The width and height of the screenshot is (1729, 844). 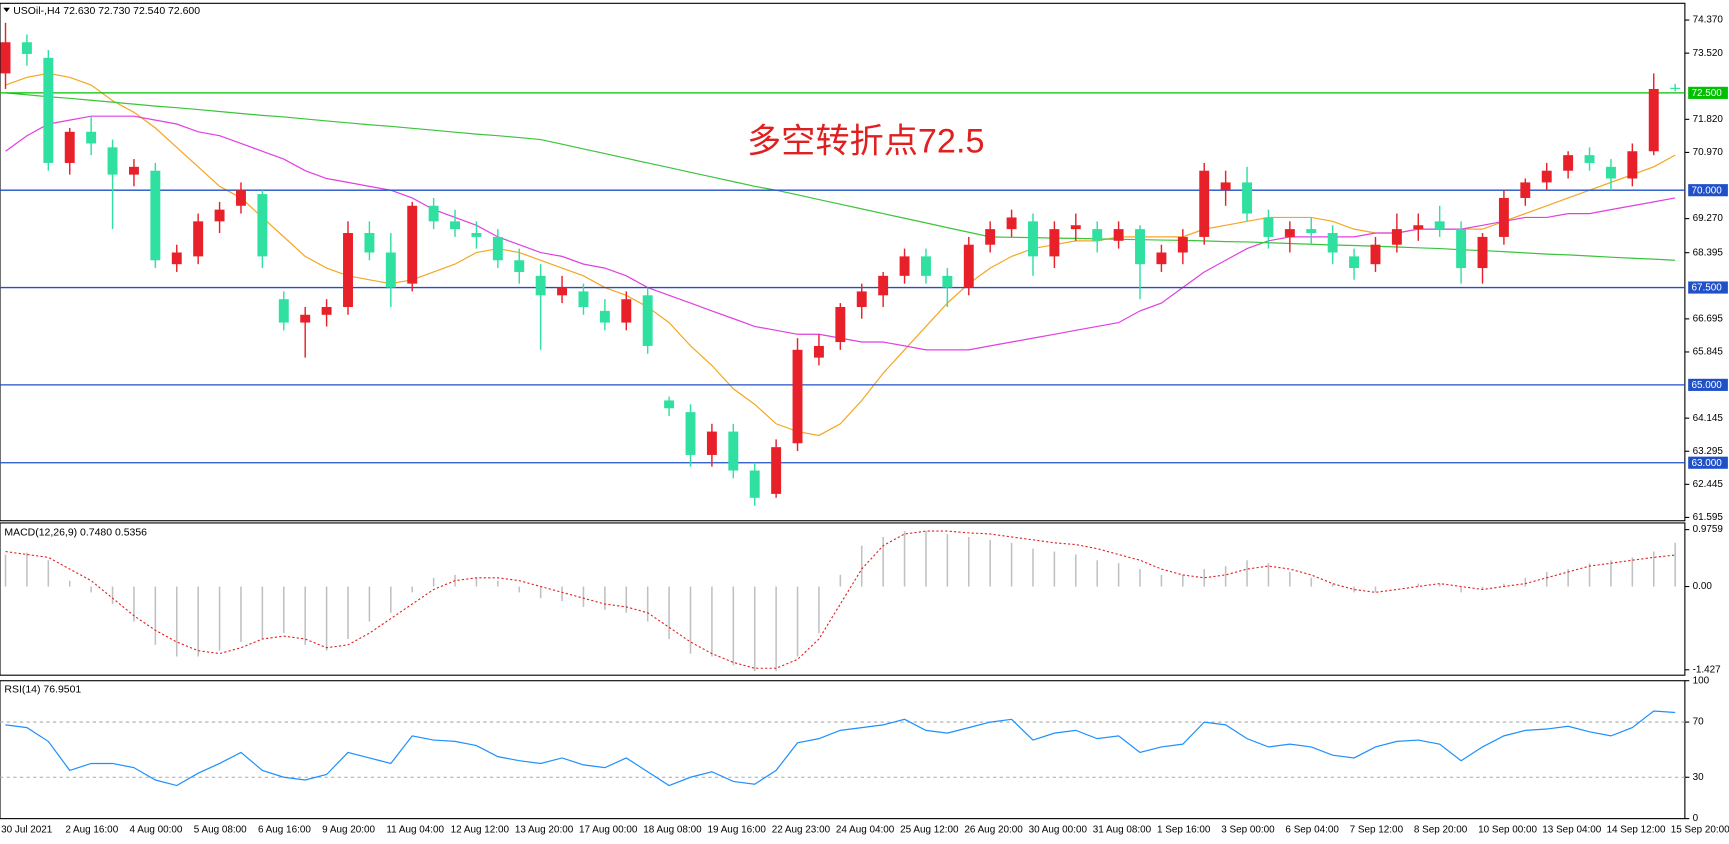 I want to click on y-tick-label: -1.427, so click(x=1707, y=669).